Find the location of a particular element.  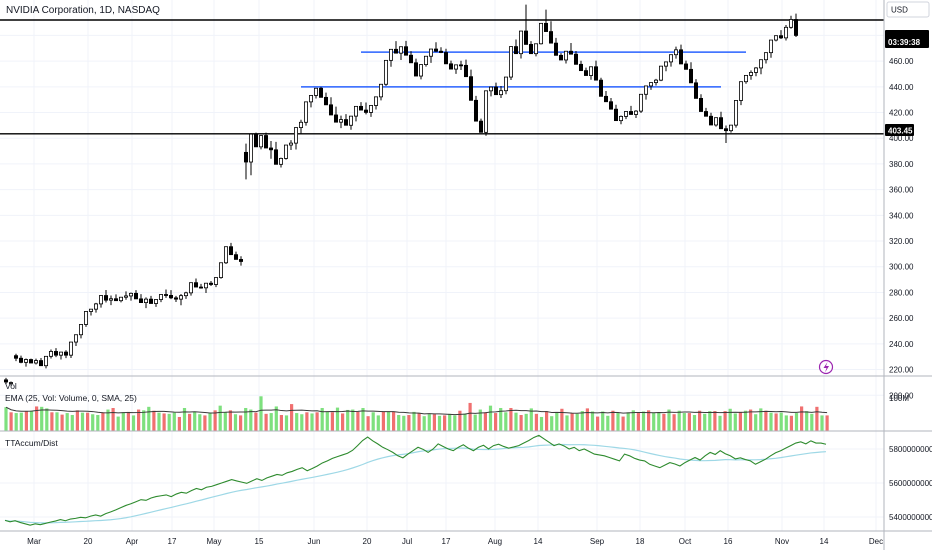

price-tick-label: 400.00 is located at coordinates (901, 138).